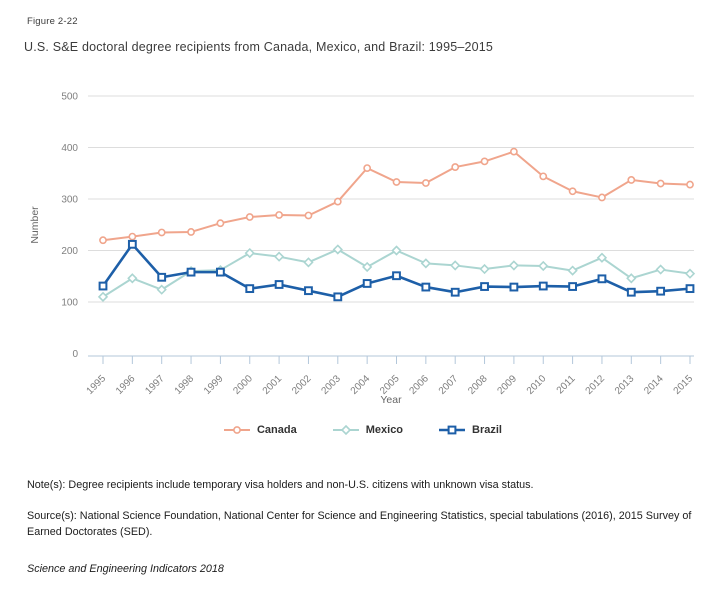 Image resolution: width=724 pixels, height=598 pixels. Describe the element at coordinates (302, 385) in the screenshot. I see `x-tick-label: 2002` at that location.